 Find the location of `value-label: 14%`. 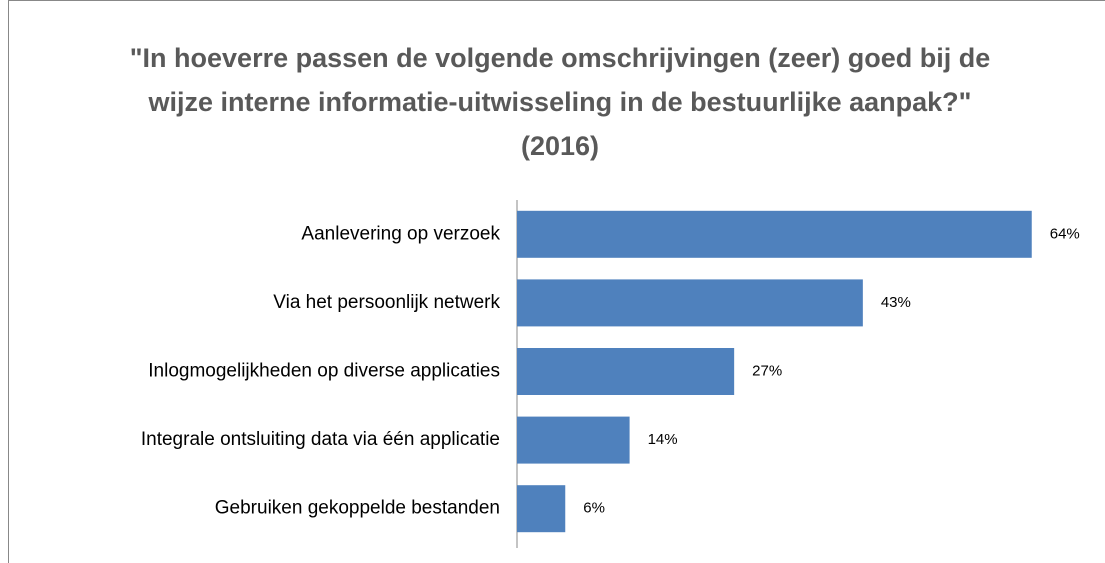

value-label: 14% is located at coordinates (663, 439).